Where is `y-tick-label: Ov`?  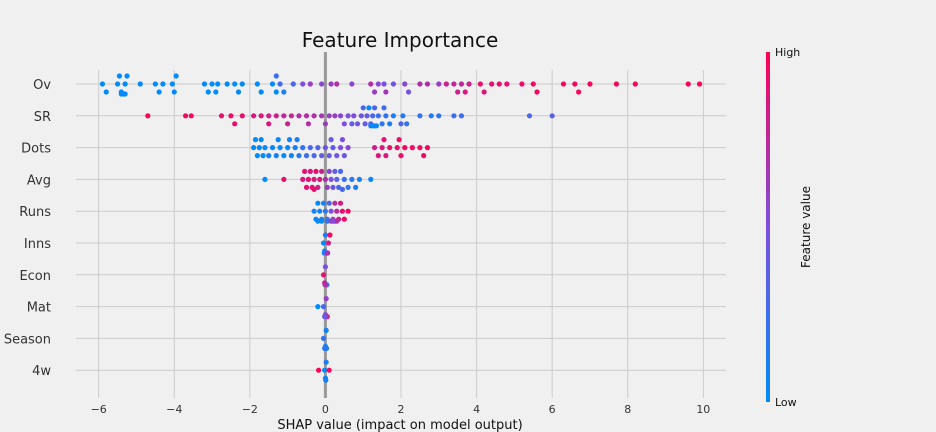
y-tick-label: Ov is located at coordinates (42, 85).